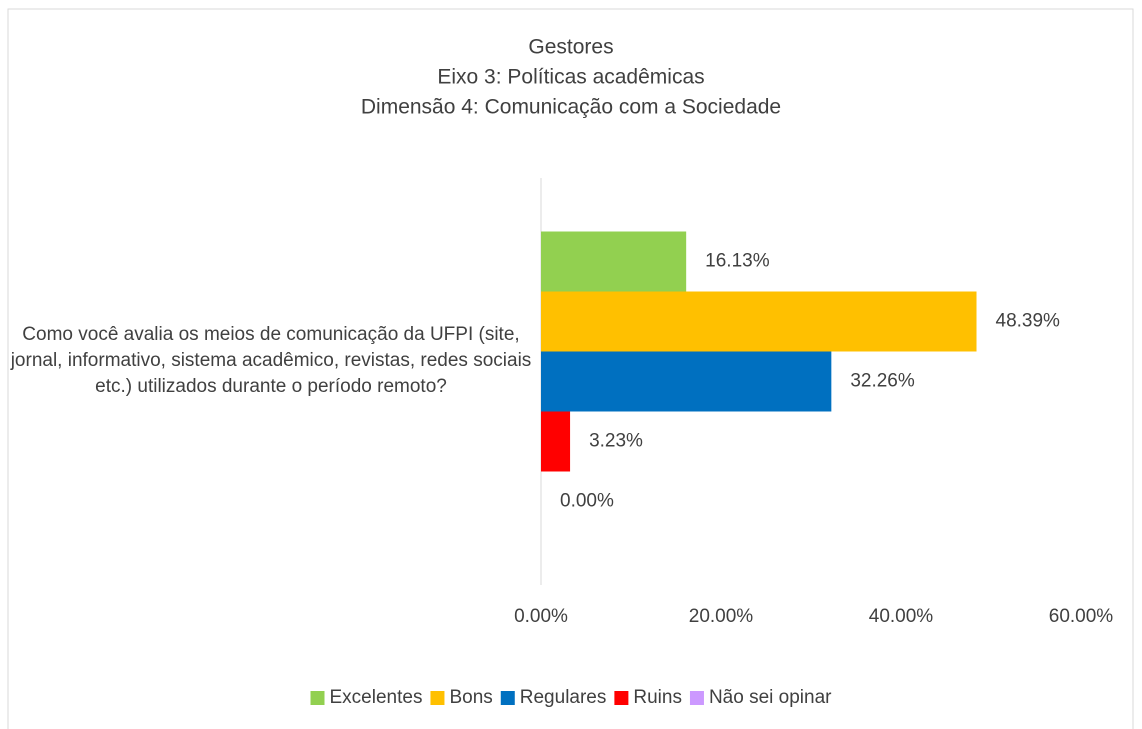 Image resolution: width=1142 pixels, height=729 pixels. I want to click on legend-label: Não sei opinar, so click(770, 697).